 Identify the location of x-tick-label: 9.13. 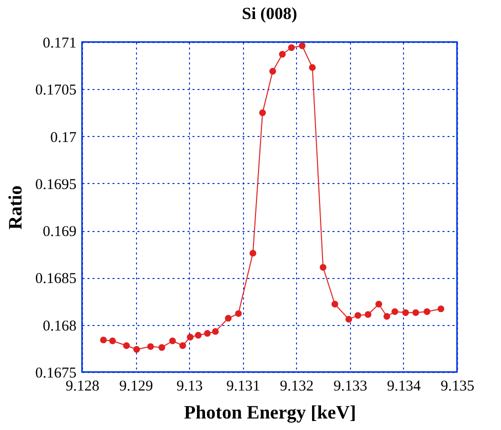
(189, 386).